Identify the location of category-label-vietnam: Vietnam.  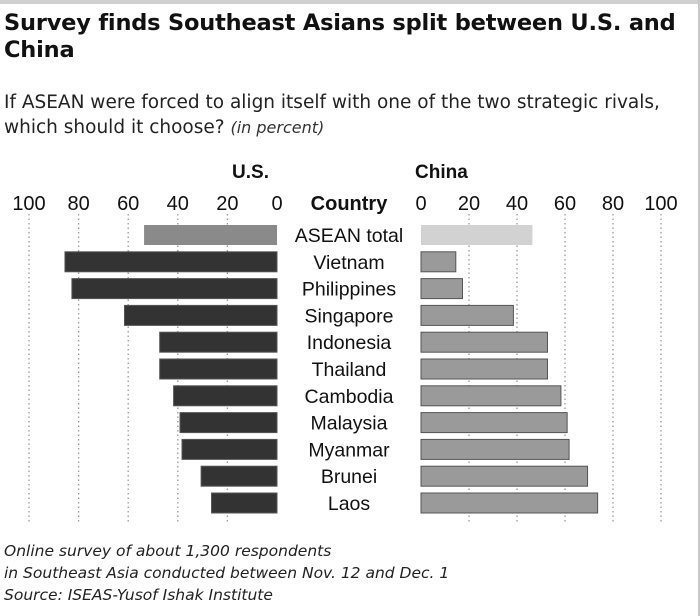
(348, 263).